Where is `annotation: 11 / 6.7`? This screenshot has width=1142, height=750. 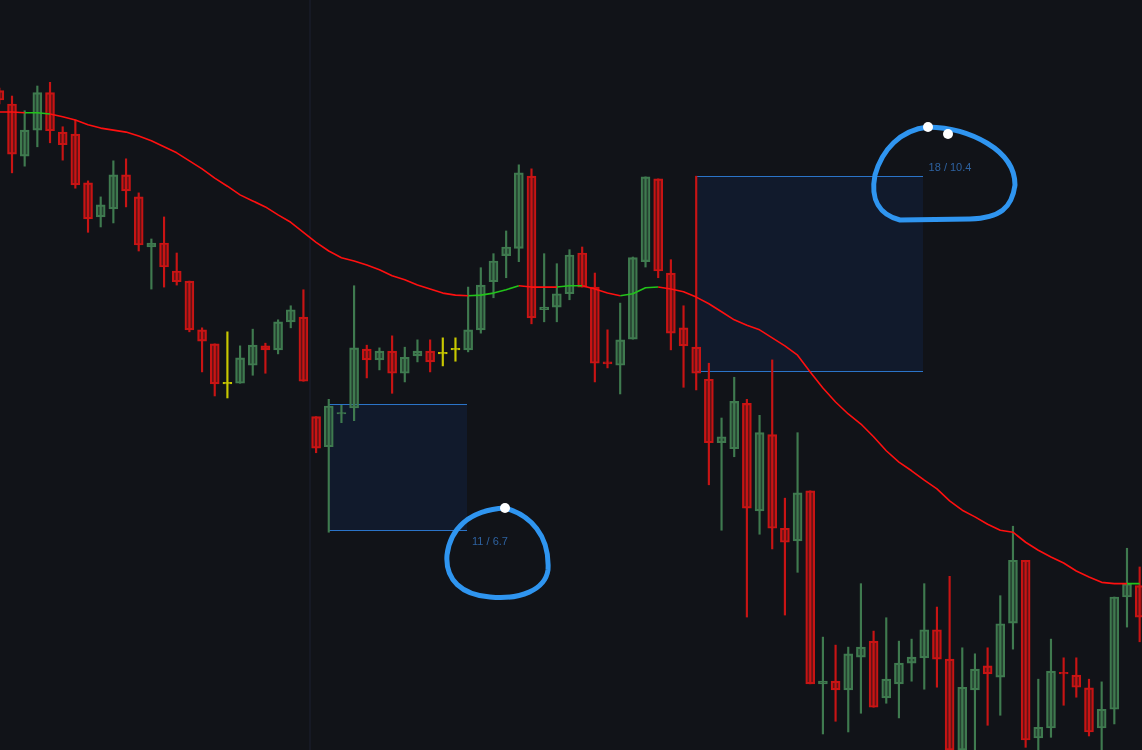 annotation: 11 / 6.7 is located at coordinates (490, 541).